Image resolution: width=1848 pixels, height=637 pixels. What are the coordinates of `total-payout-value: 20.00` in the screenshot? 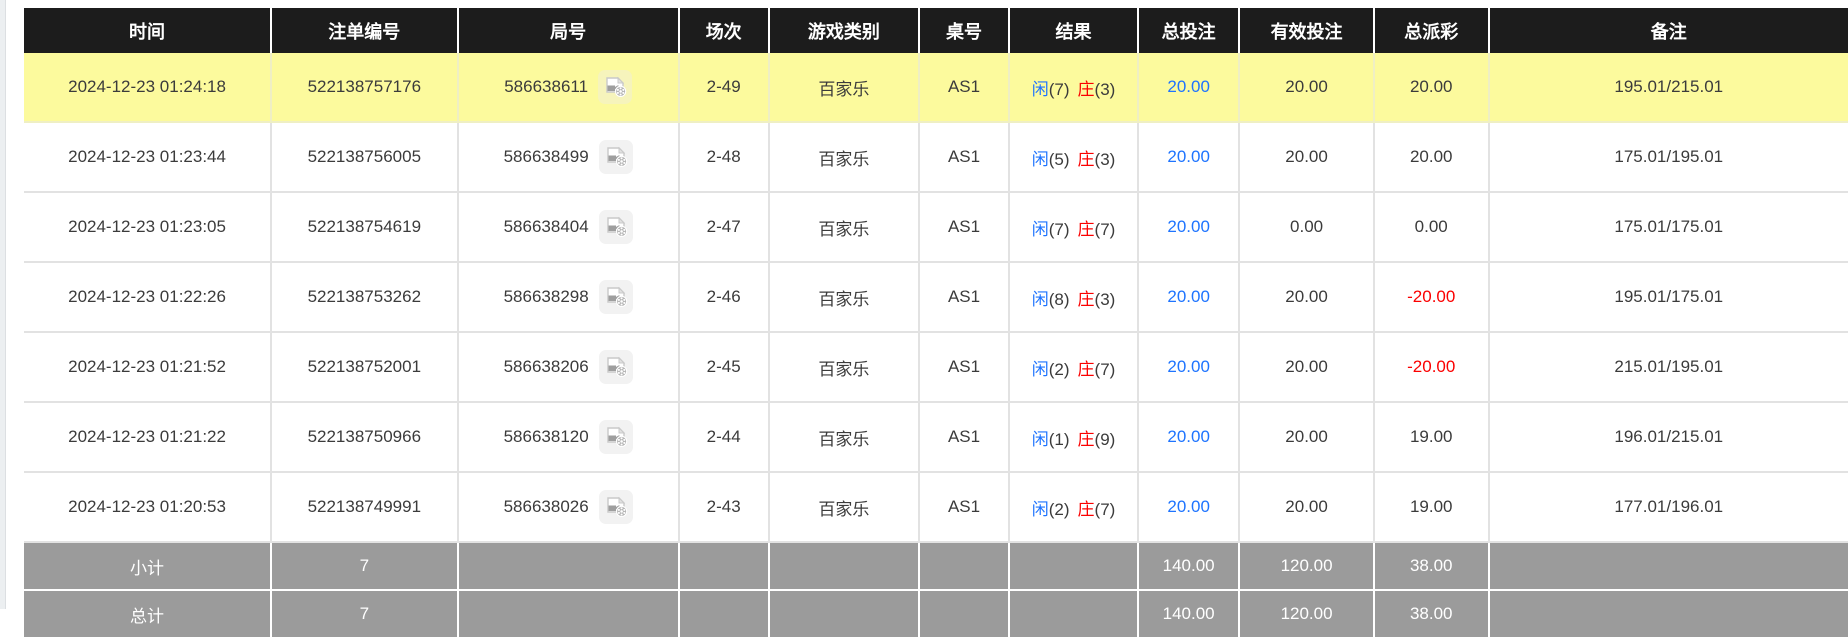 It's located at (1431, 86).